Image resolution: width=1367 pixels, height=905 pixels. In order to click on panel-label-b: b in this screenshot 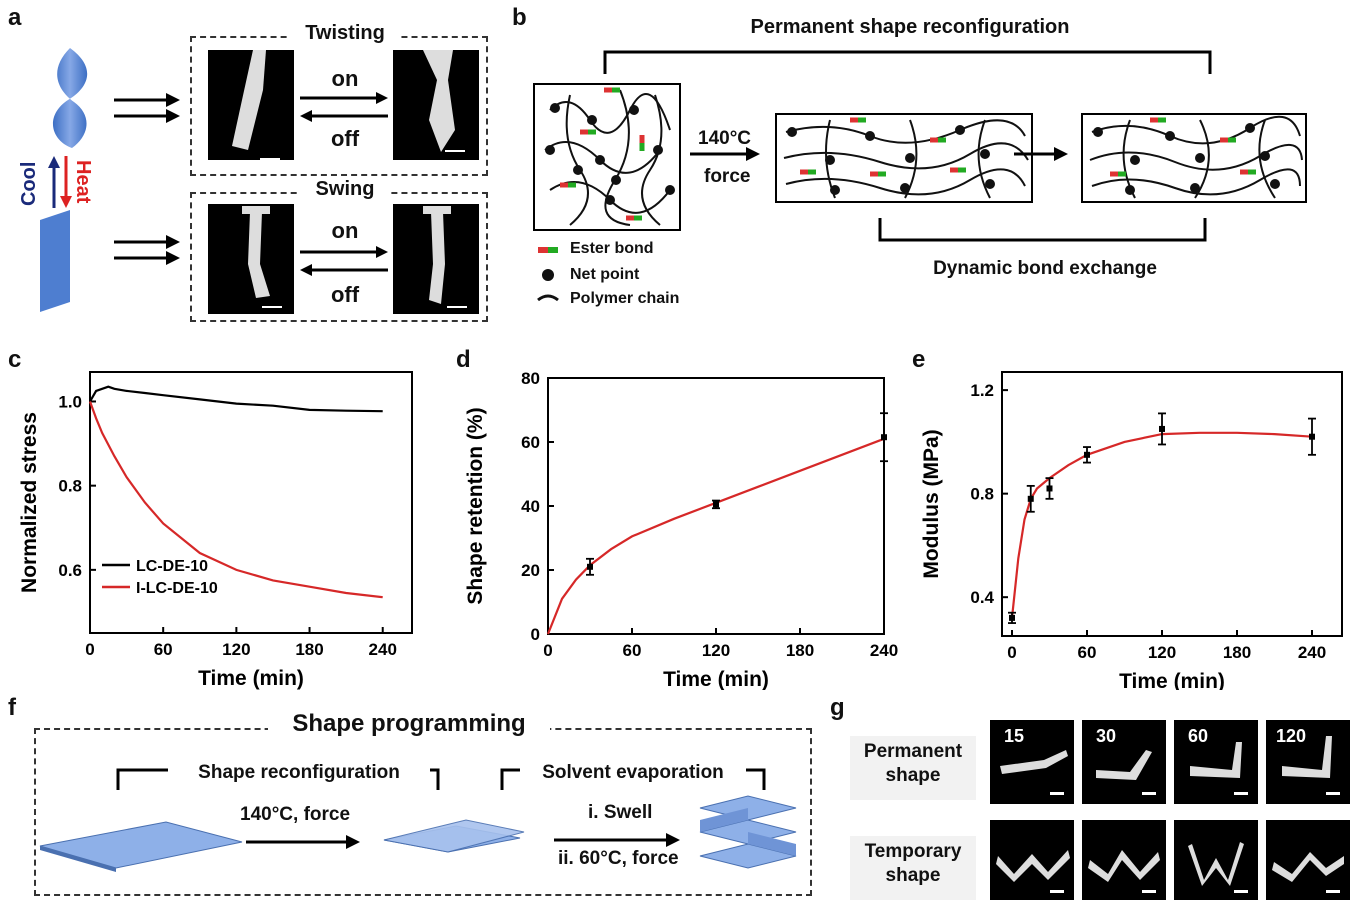, I will do `click(519, 17)`.